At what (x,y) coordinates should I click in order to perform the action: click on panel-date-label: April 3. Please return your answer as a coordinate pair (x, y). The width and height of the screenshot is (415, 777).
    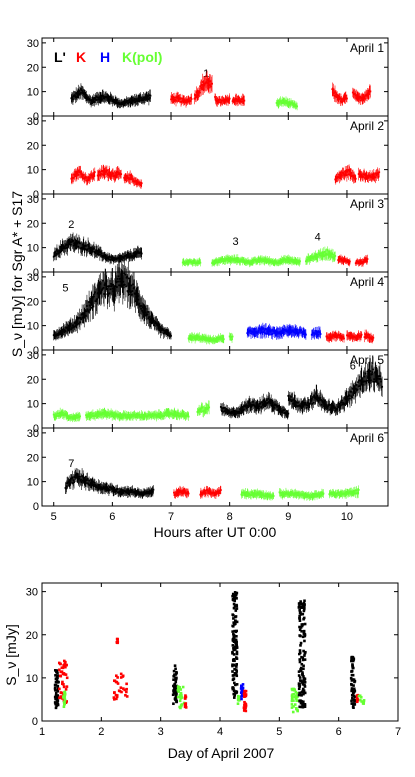
    Looking at the image, I should click on (367, 204).